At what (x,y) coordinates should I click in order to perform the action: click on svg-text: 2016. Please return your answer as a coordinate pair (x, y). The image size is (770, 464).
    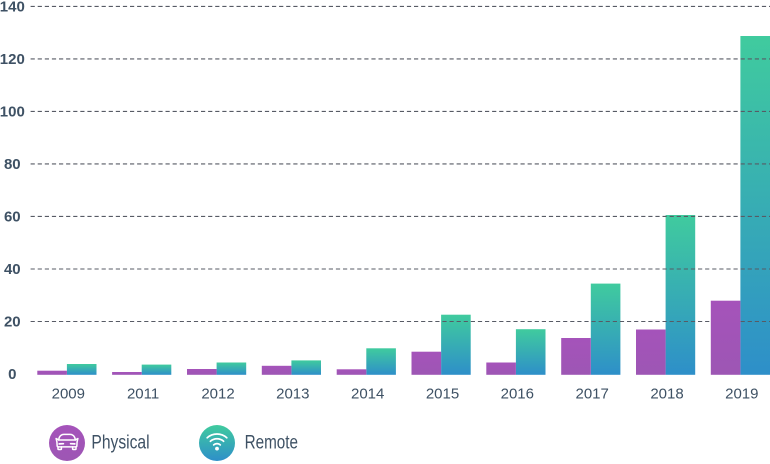
    Looking at the image, I should click on (517, 393).